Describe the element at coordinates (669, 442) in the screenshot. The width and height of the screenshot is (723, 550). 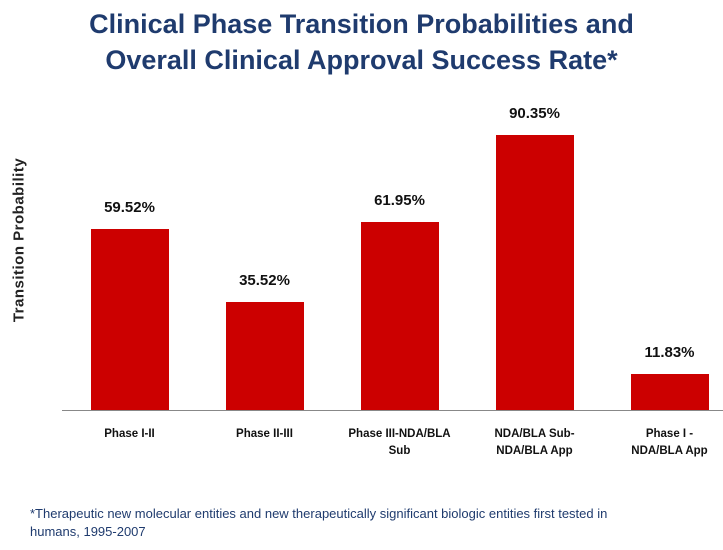
I see `x-tick-label: Phase I - NDA/BLA App` at that location.